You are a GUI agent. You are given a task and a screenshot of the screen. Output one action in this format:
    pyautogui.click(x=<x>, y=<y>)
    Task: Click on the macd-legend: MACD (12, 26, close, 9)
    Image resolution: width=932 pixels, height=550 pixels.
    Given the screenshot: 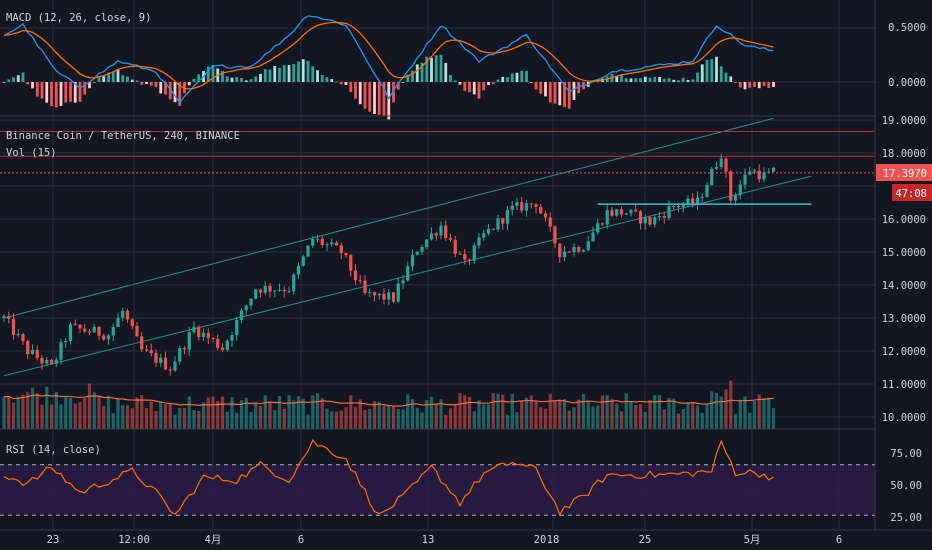 What is the action you would take?
    pyautogui.click(x=78, y=18)
    